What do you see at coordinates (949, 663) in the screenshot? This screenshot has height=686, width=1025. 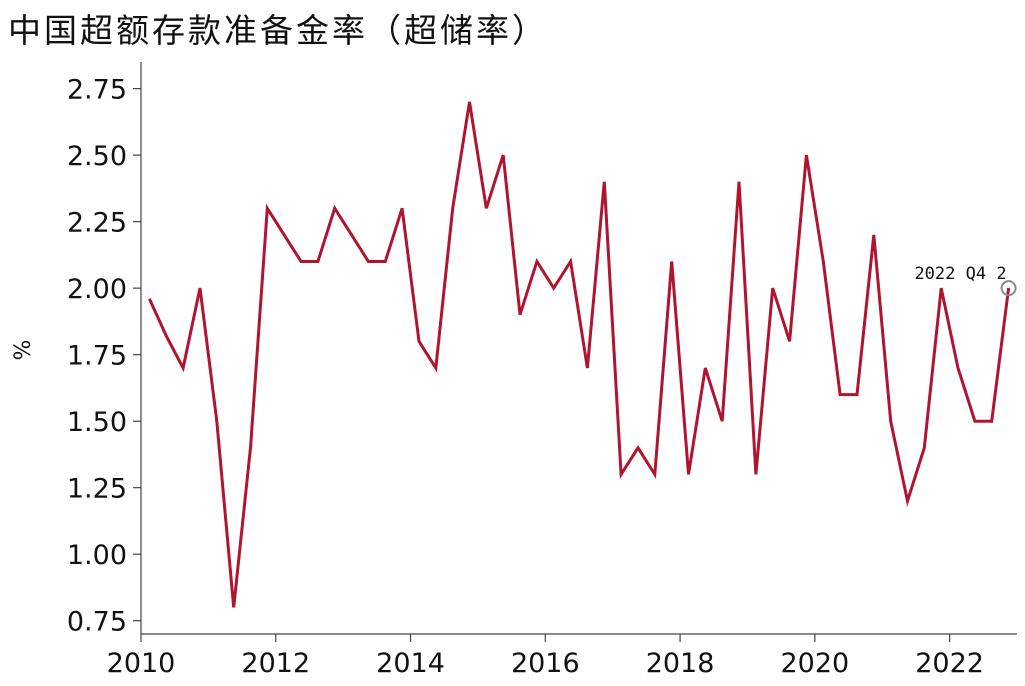 I see `x-tick-label: 2022` at bounding box center [949, 663].